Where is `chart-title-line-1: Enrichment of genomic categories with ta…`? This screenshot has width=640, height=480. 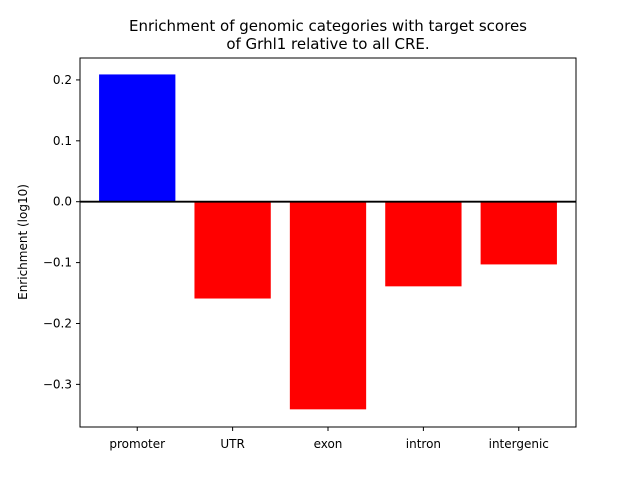
chart-title-line-1: Enrichment of genomic categories with ta… is located at coordinates (328, 26).